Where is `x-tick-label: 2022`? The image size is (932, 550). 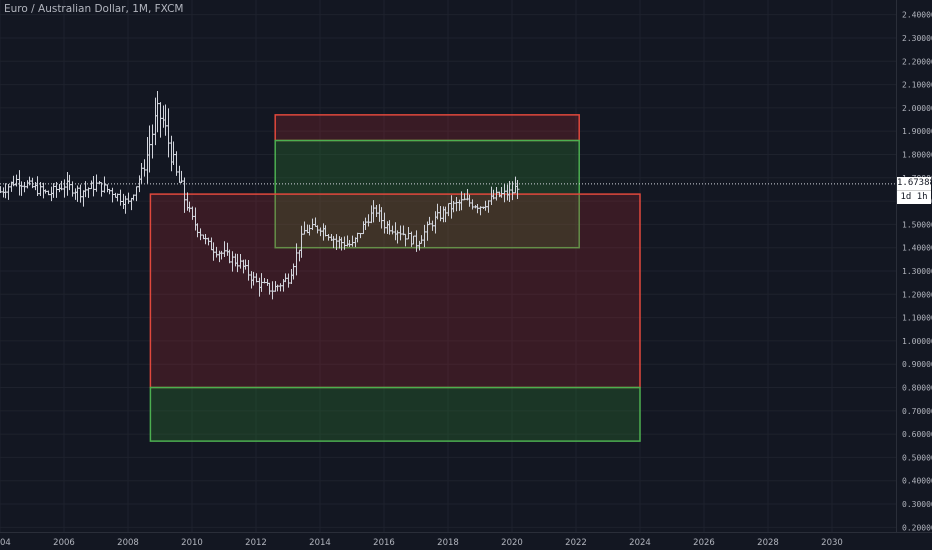 x-tick-label: 2022 is located at coordinates (576, 543).